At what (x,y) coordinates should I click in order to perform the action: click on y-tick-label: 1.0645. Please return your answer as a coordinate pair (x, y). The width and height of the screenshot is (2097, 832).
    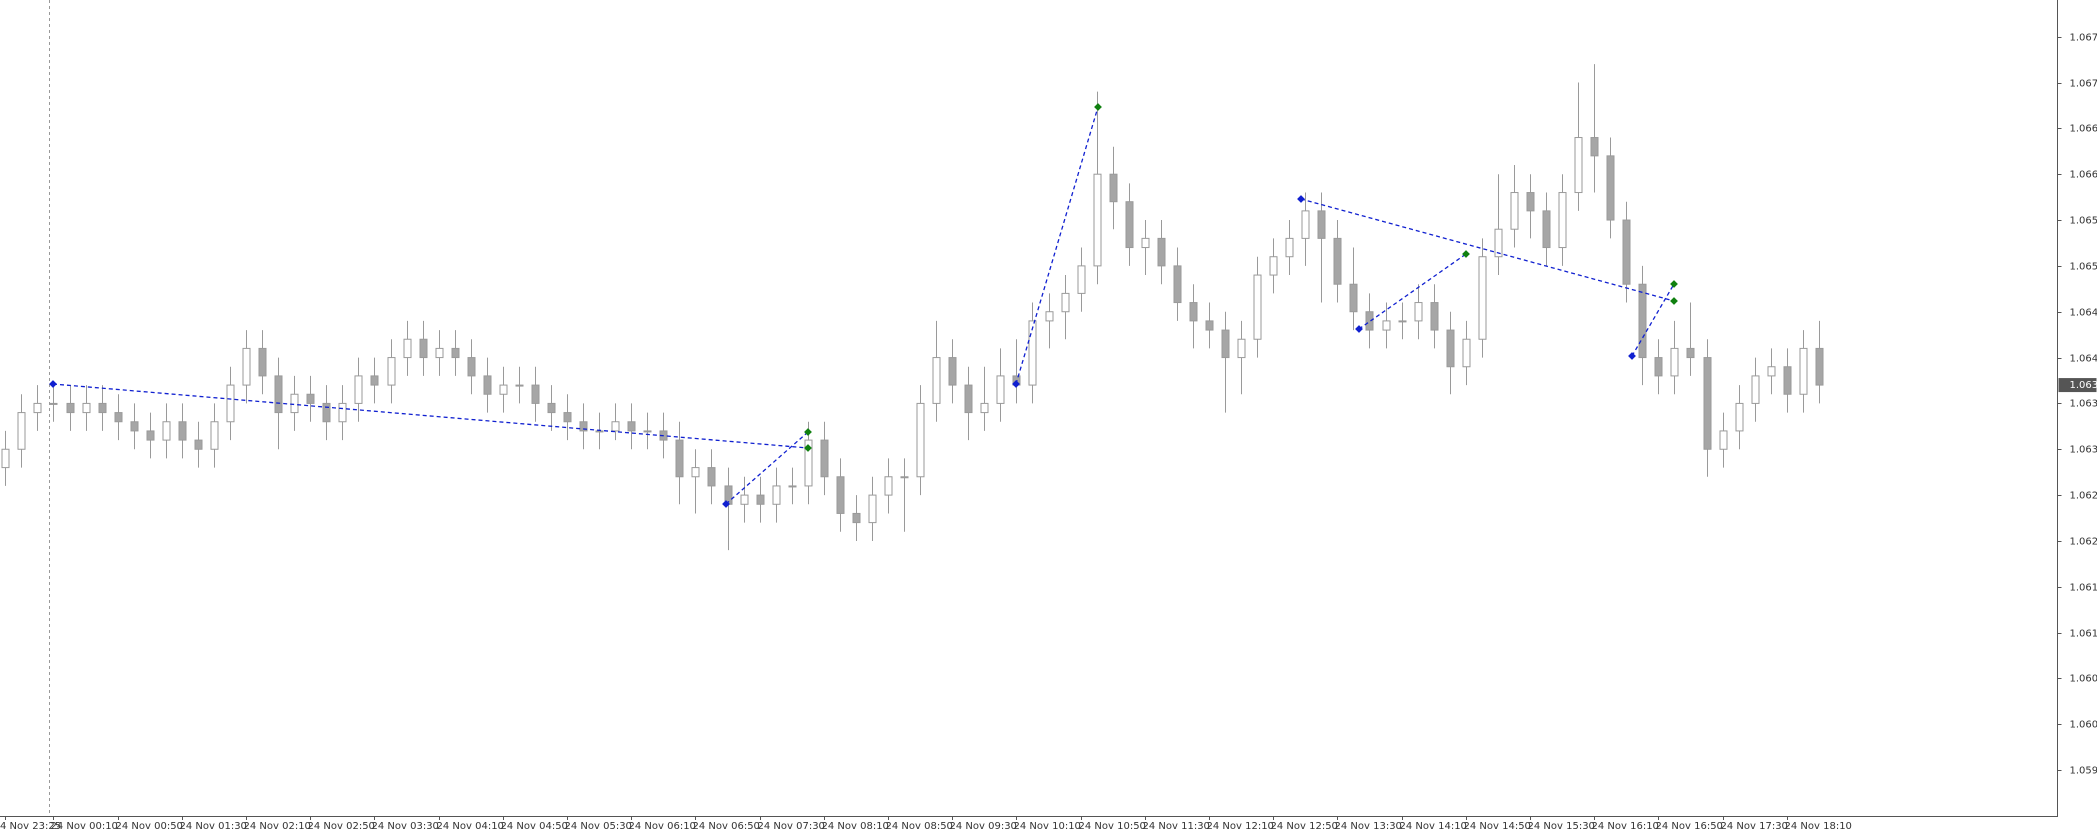
    Looking at the image, I should click on (2083, 313).